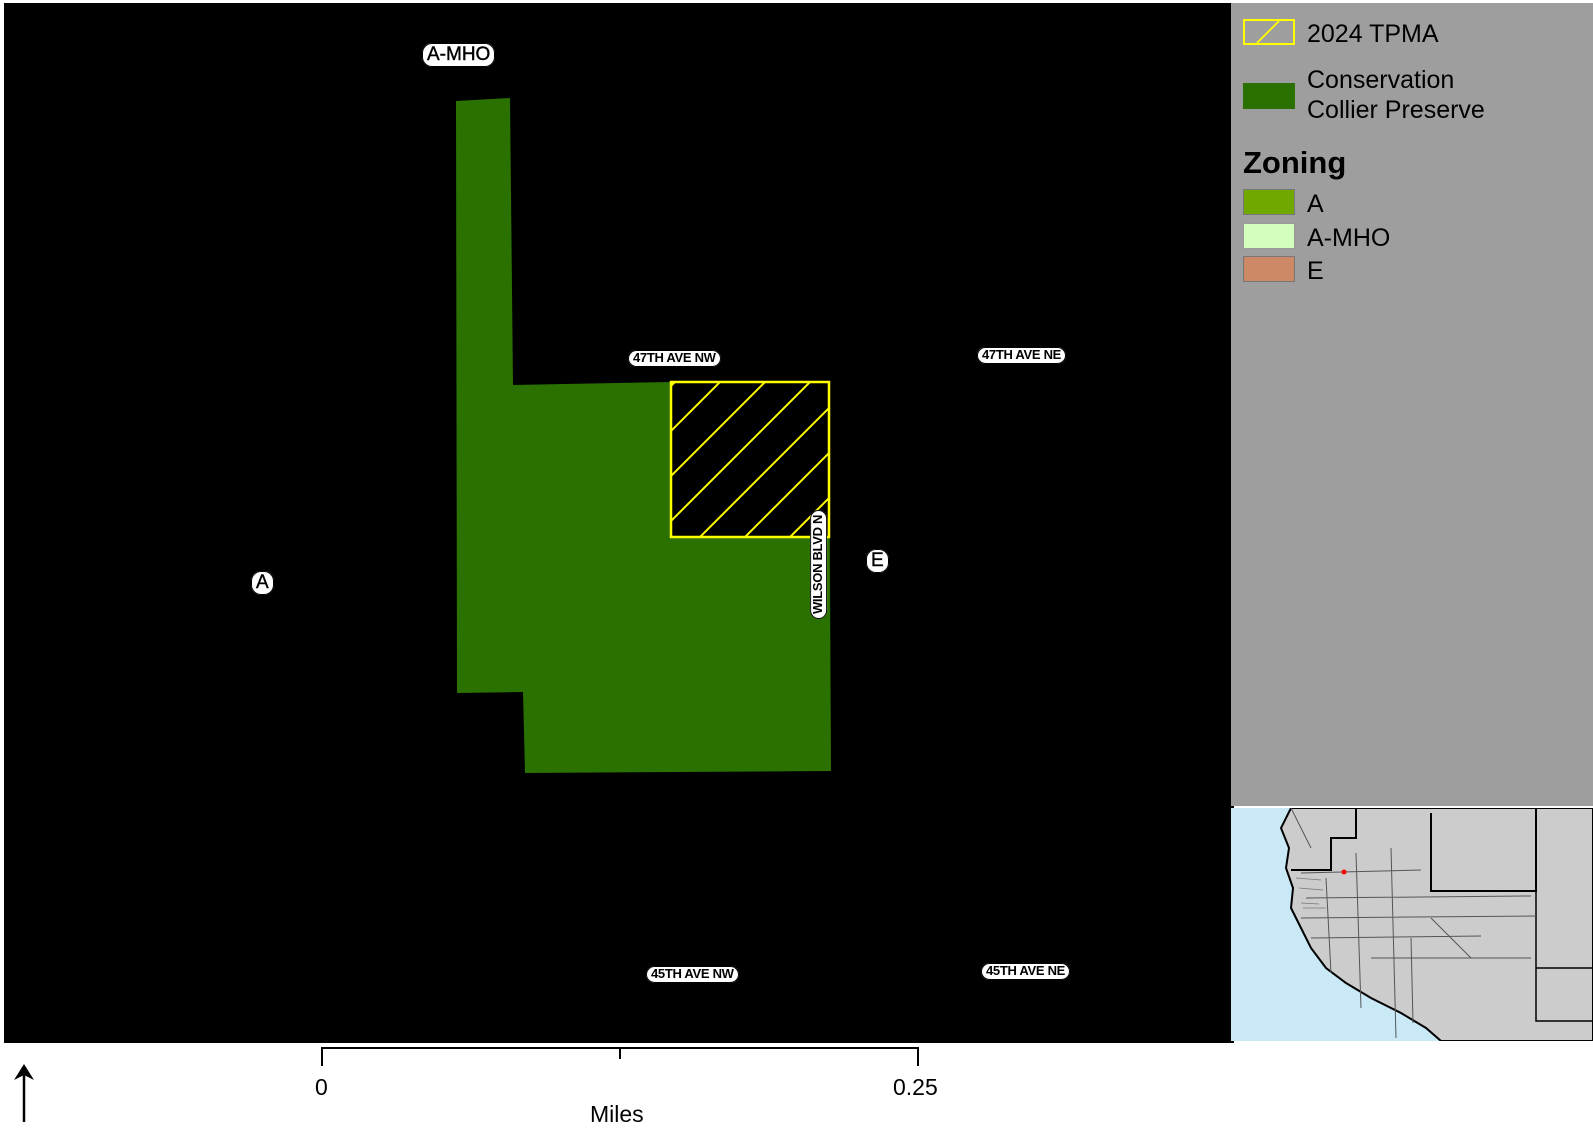 The width and height of the screenshot is (1593, 1141). Describe the element at coordinates (321, 1087) in the screenshot. I see `scale-start-label: 0` at that location.